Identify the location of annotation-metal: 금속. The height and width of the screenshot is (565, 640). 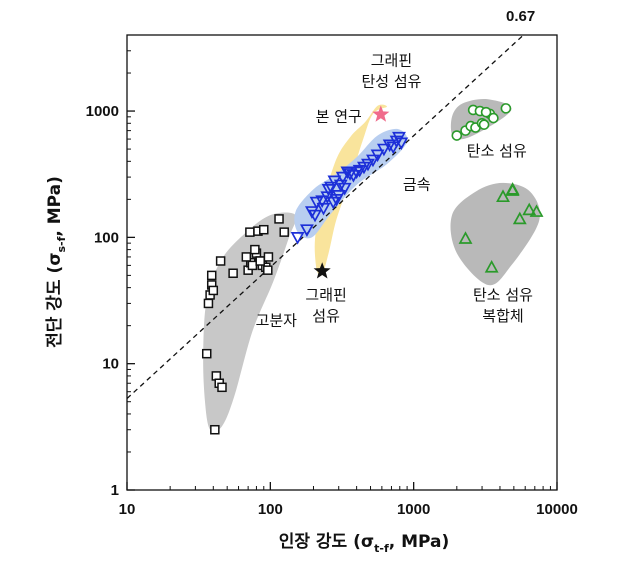
(417, 184).